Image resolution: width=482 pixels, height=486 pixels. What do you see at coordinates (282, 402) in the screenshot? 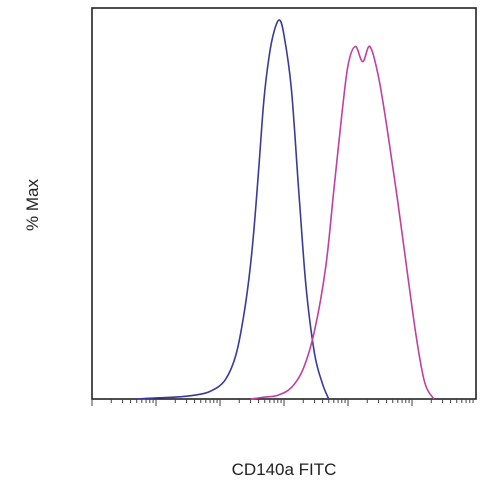
I see `x-axis-ticks` at bounding box center [282, 402].